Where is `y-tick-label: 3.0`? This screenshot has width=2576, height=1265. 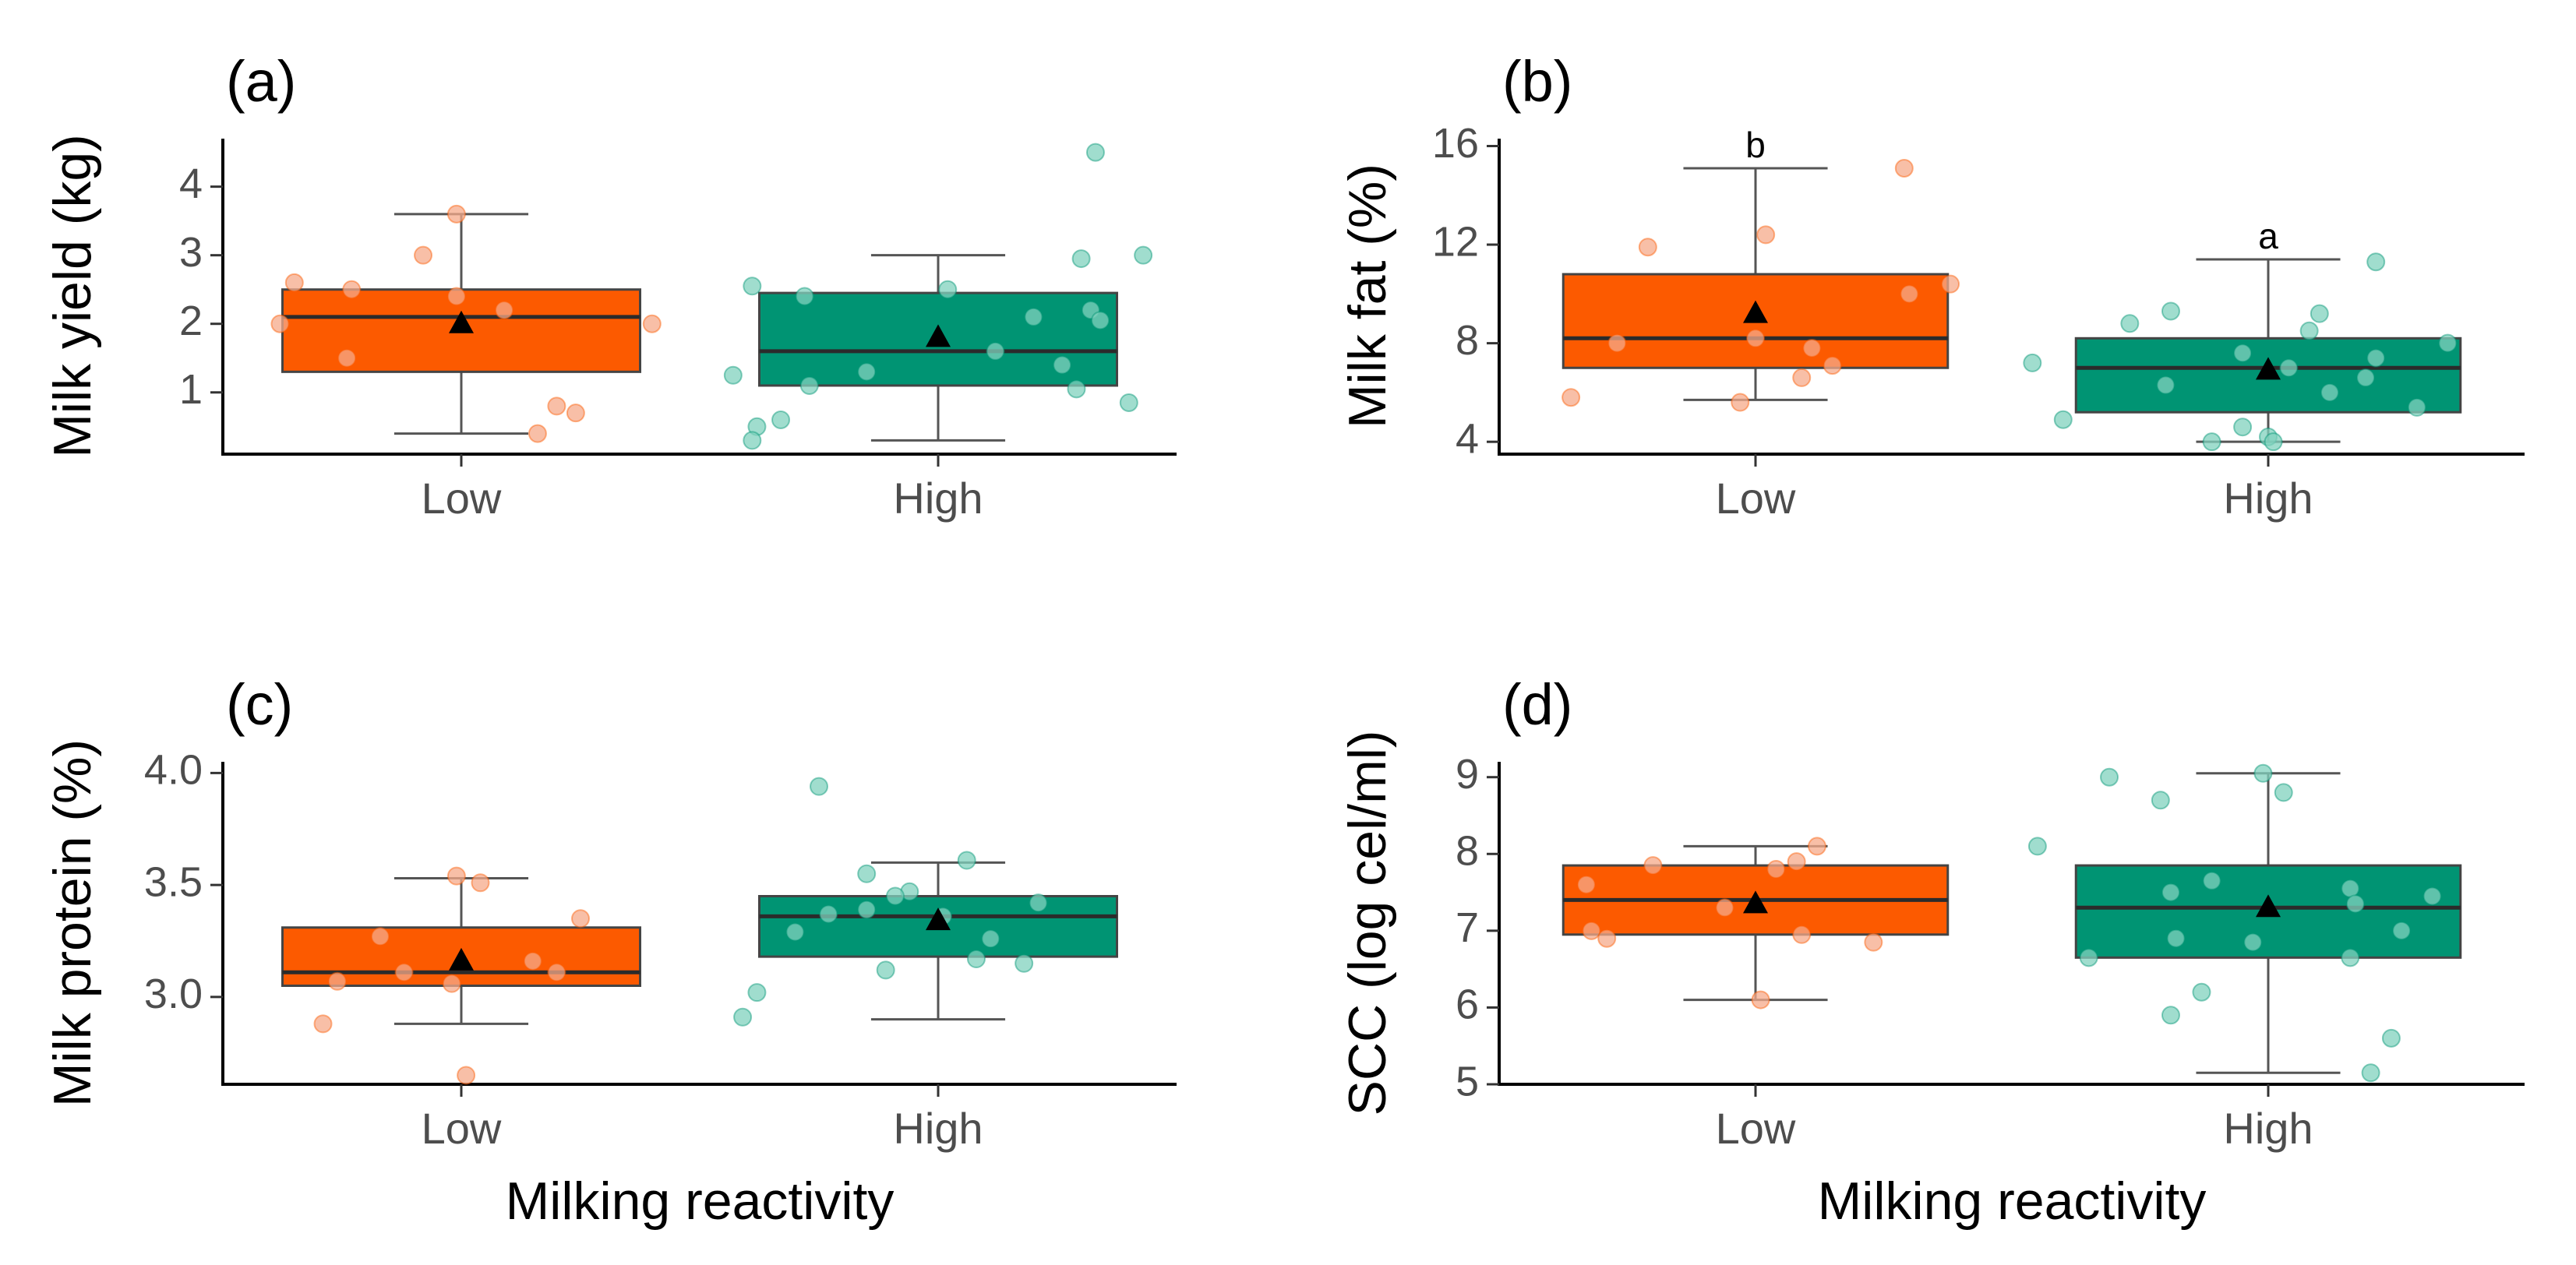
y-tick-label: 3.0 is located at coordinates (173, 994).